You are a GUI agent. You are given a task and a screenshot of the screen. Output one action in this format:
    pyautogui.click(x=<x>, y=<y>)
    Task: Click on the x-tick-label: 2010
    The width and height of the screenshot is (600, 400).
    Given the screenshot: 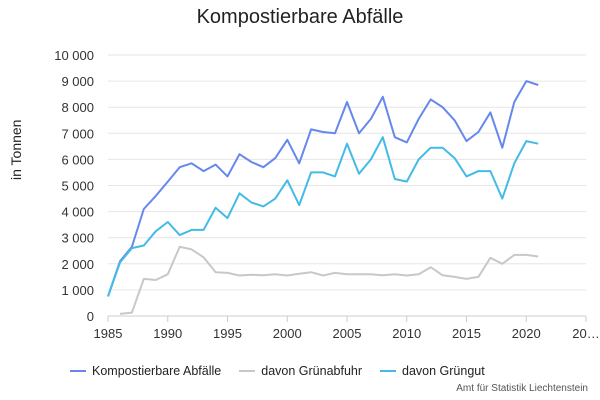 What is the action you would take?
    pyautogui.click(x=406, y=333)
    